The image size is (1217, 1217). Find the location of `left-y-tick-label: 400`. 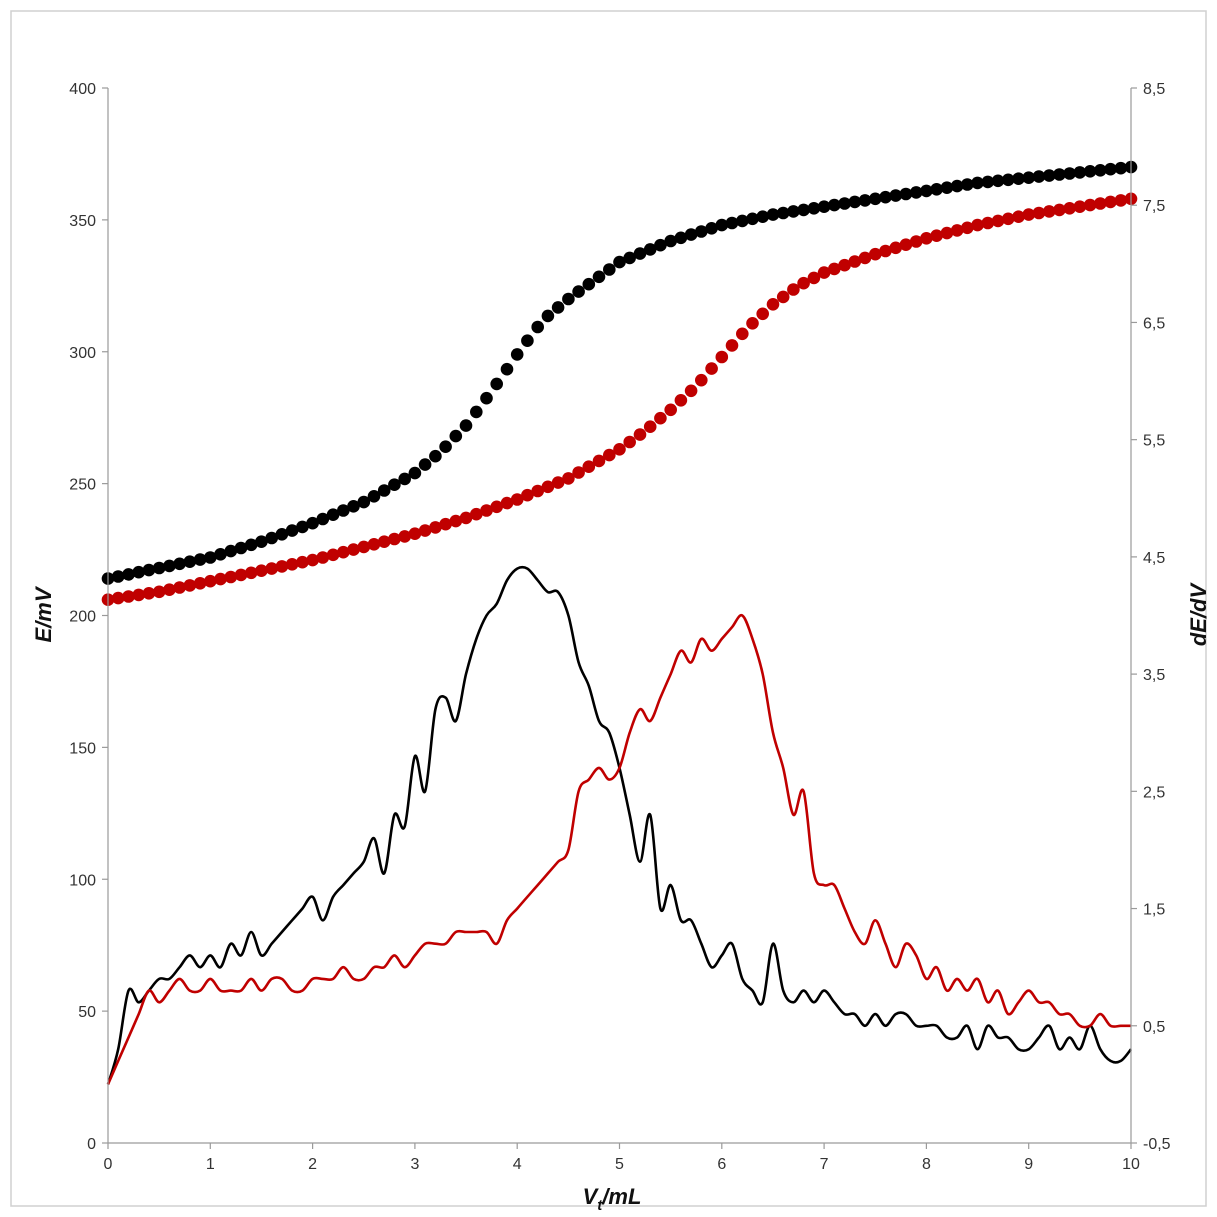

left-y-tick-label: 400 is located at coordinates (82, 89).